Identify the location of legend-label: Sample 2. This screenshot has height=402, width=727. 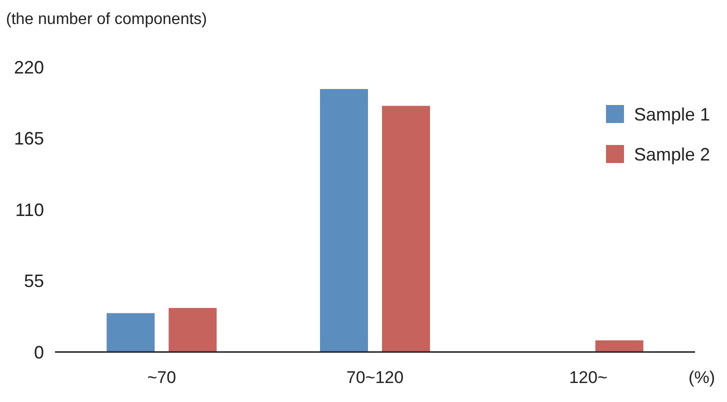
(672, 154).